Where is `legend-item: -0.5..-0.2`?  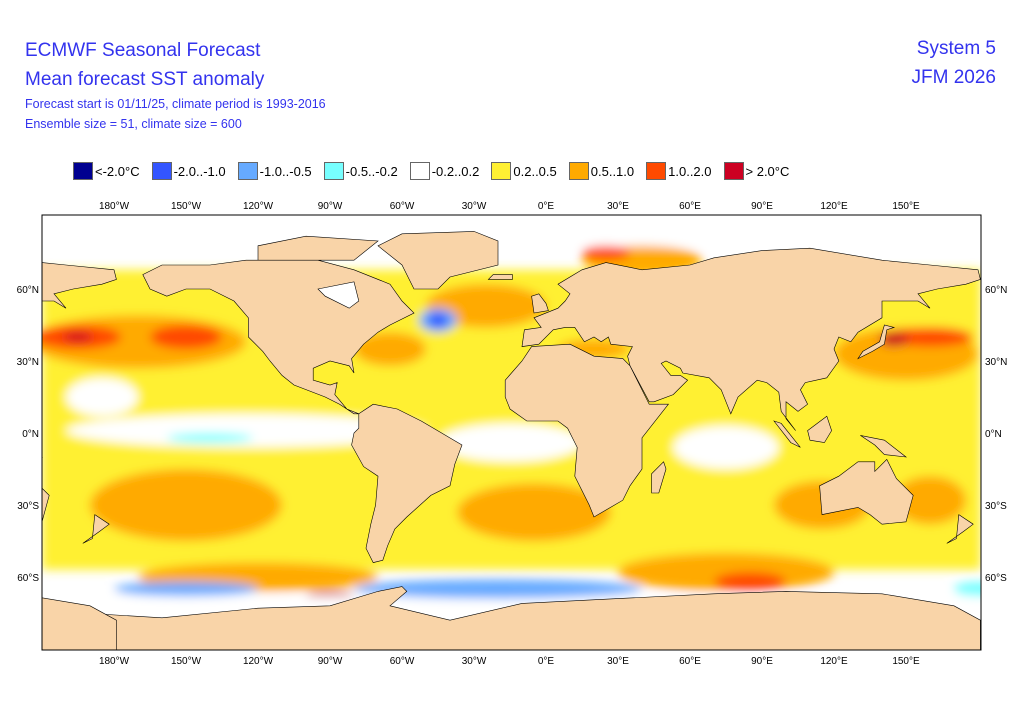 legend-item: -0.5..-0.2 is located at coordinates (360, 171).